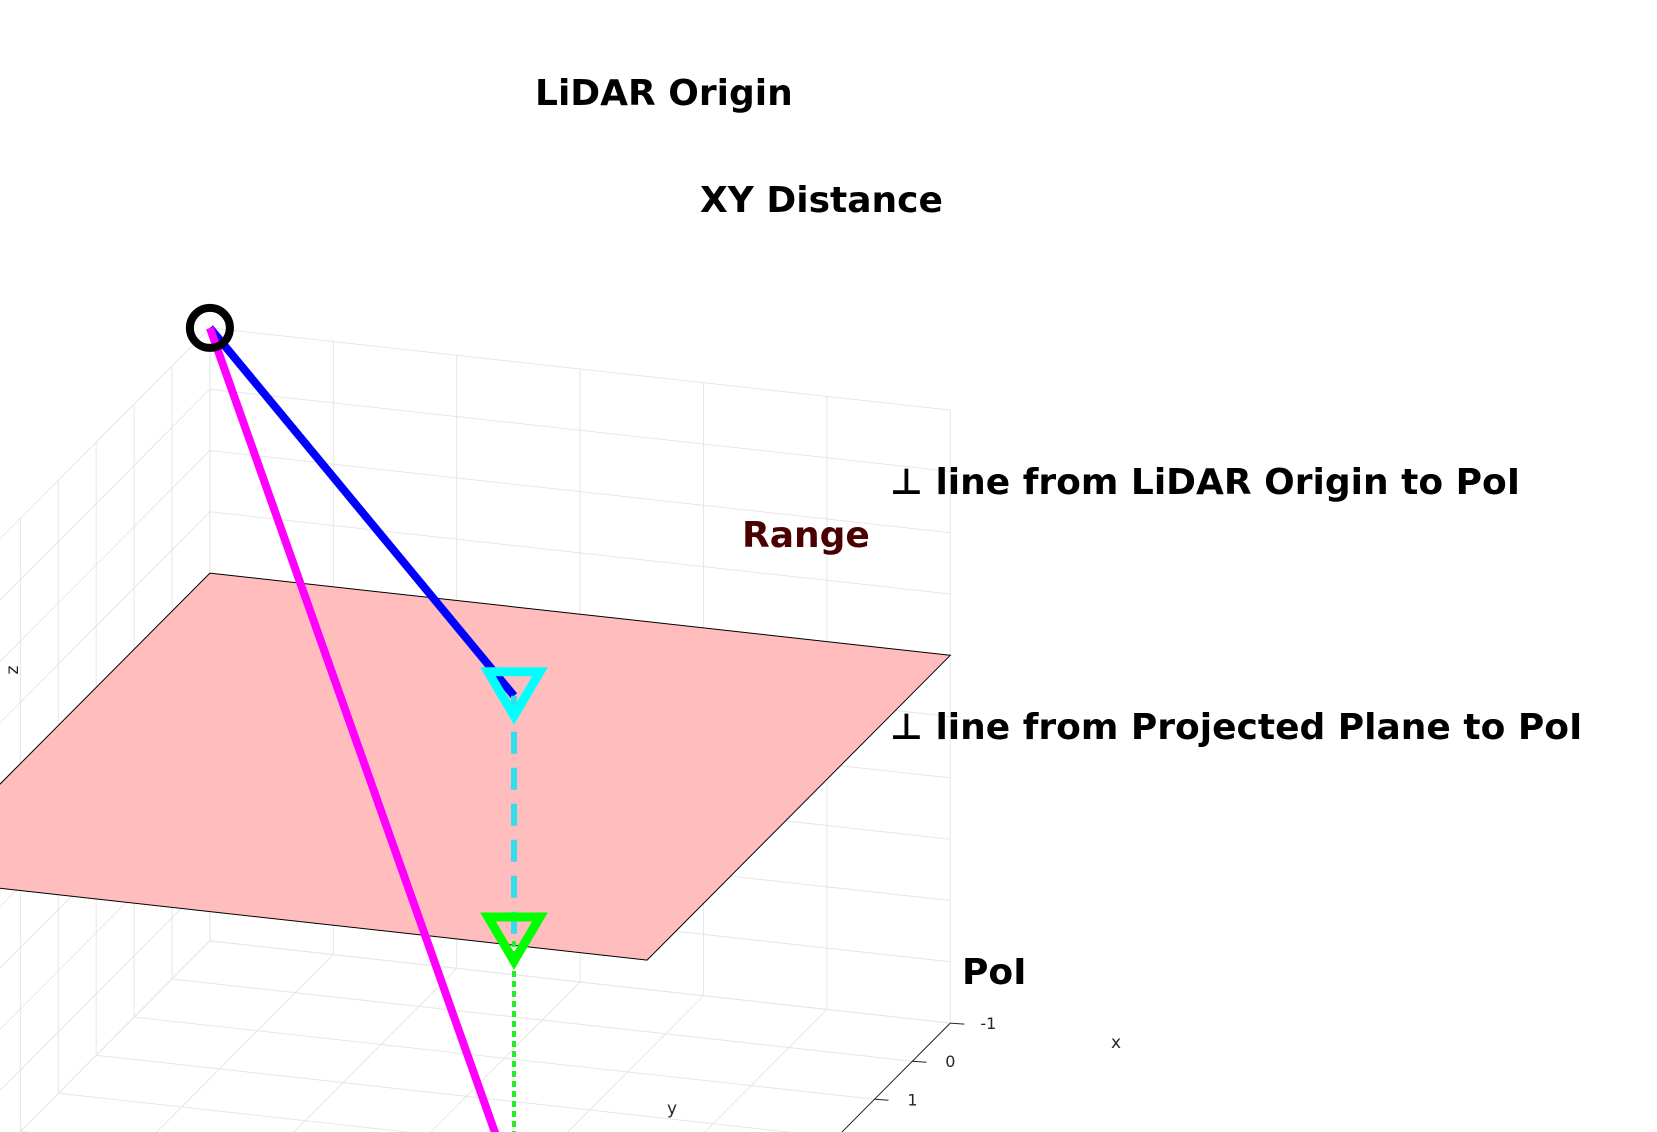 The width and height of the screenshot is (1657, 1132). What do you see at coordinates (353, 729) in the screenshot?
I see `segment-lidar_origin-poi` at bounding box center [353, 729].